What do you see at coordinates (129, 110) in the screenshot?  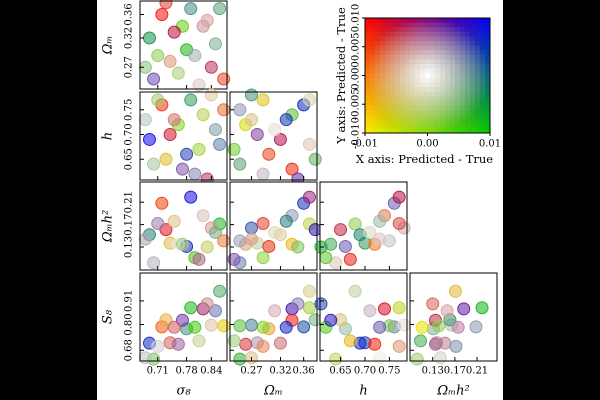 I see `y-tick-label: 0.75` at bounding box center [129, 110].